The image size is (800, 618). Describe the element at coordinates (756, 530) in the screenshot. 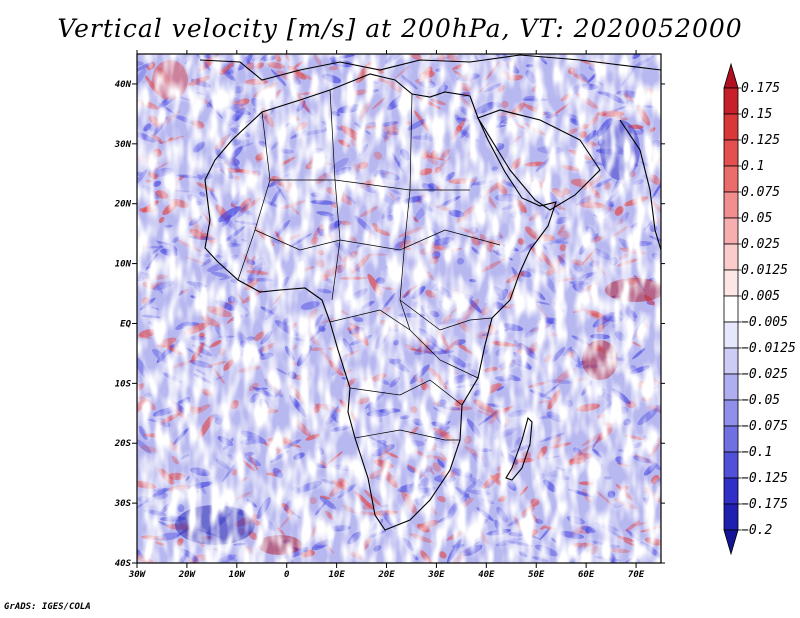

I see `colorbar-label: −0.2` at that location.